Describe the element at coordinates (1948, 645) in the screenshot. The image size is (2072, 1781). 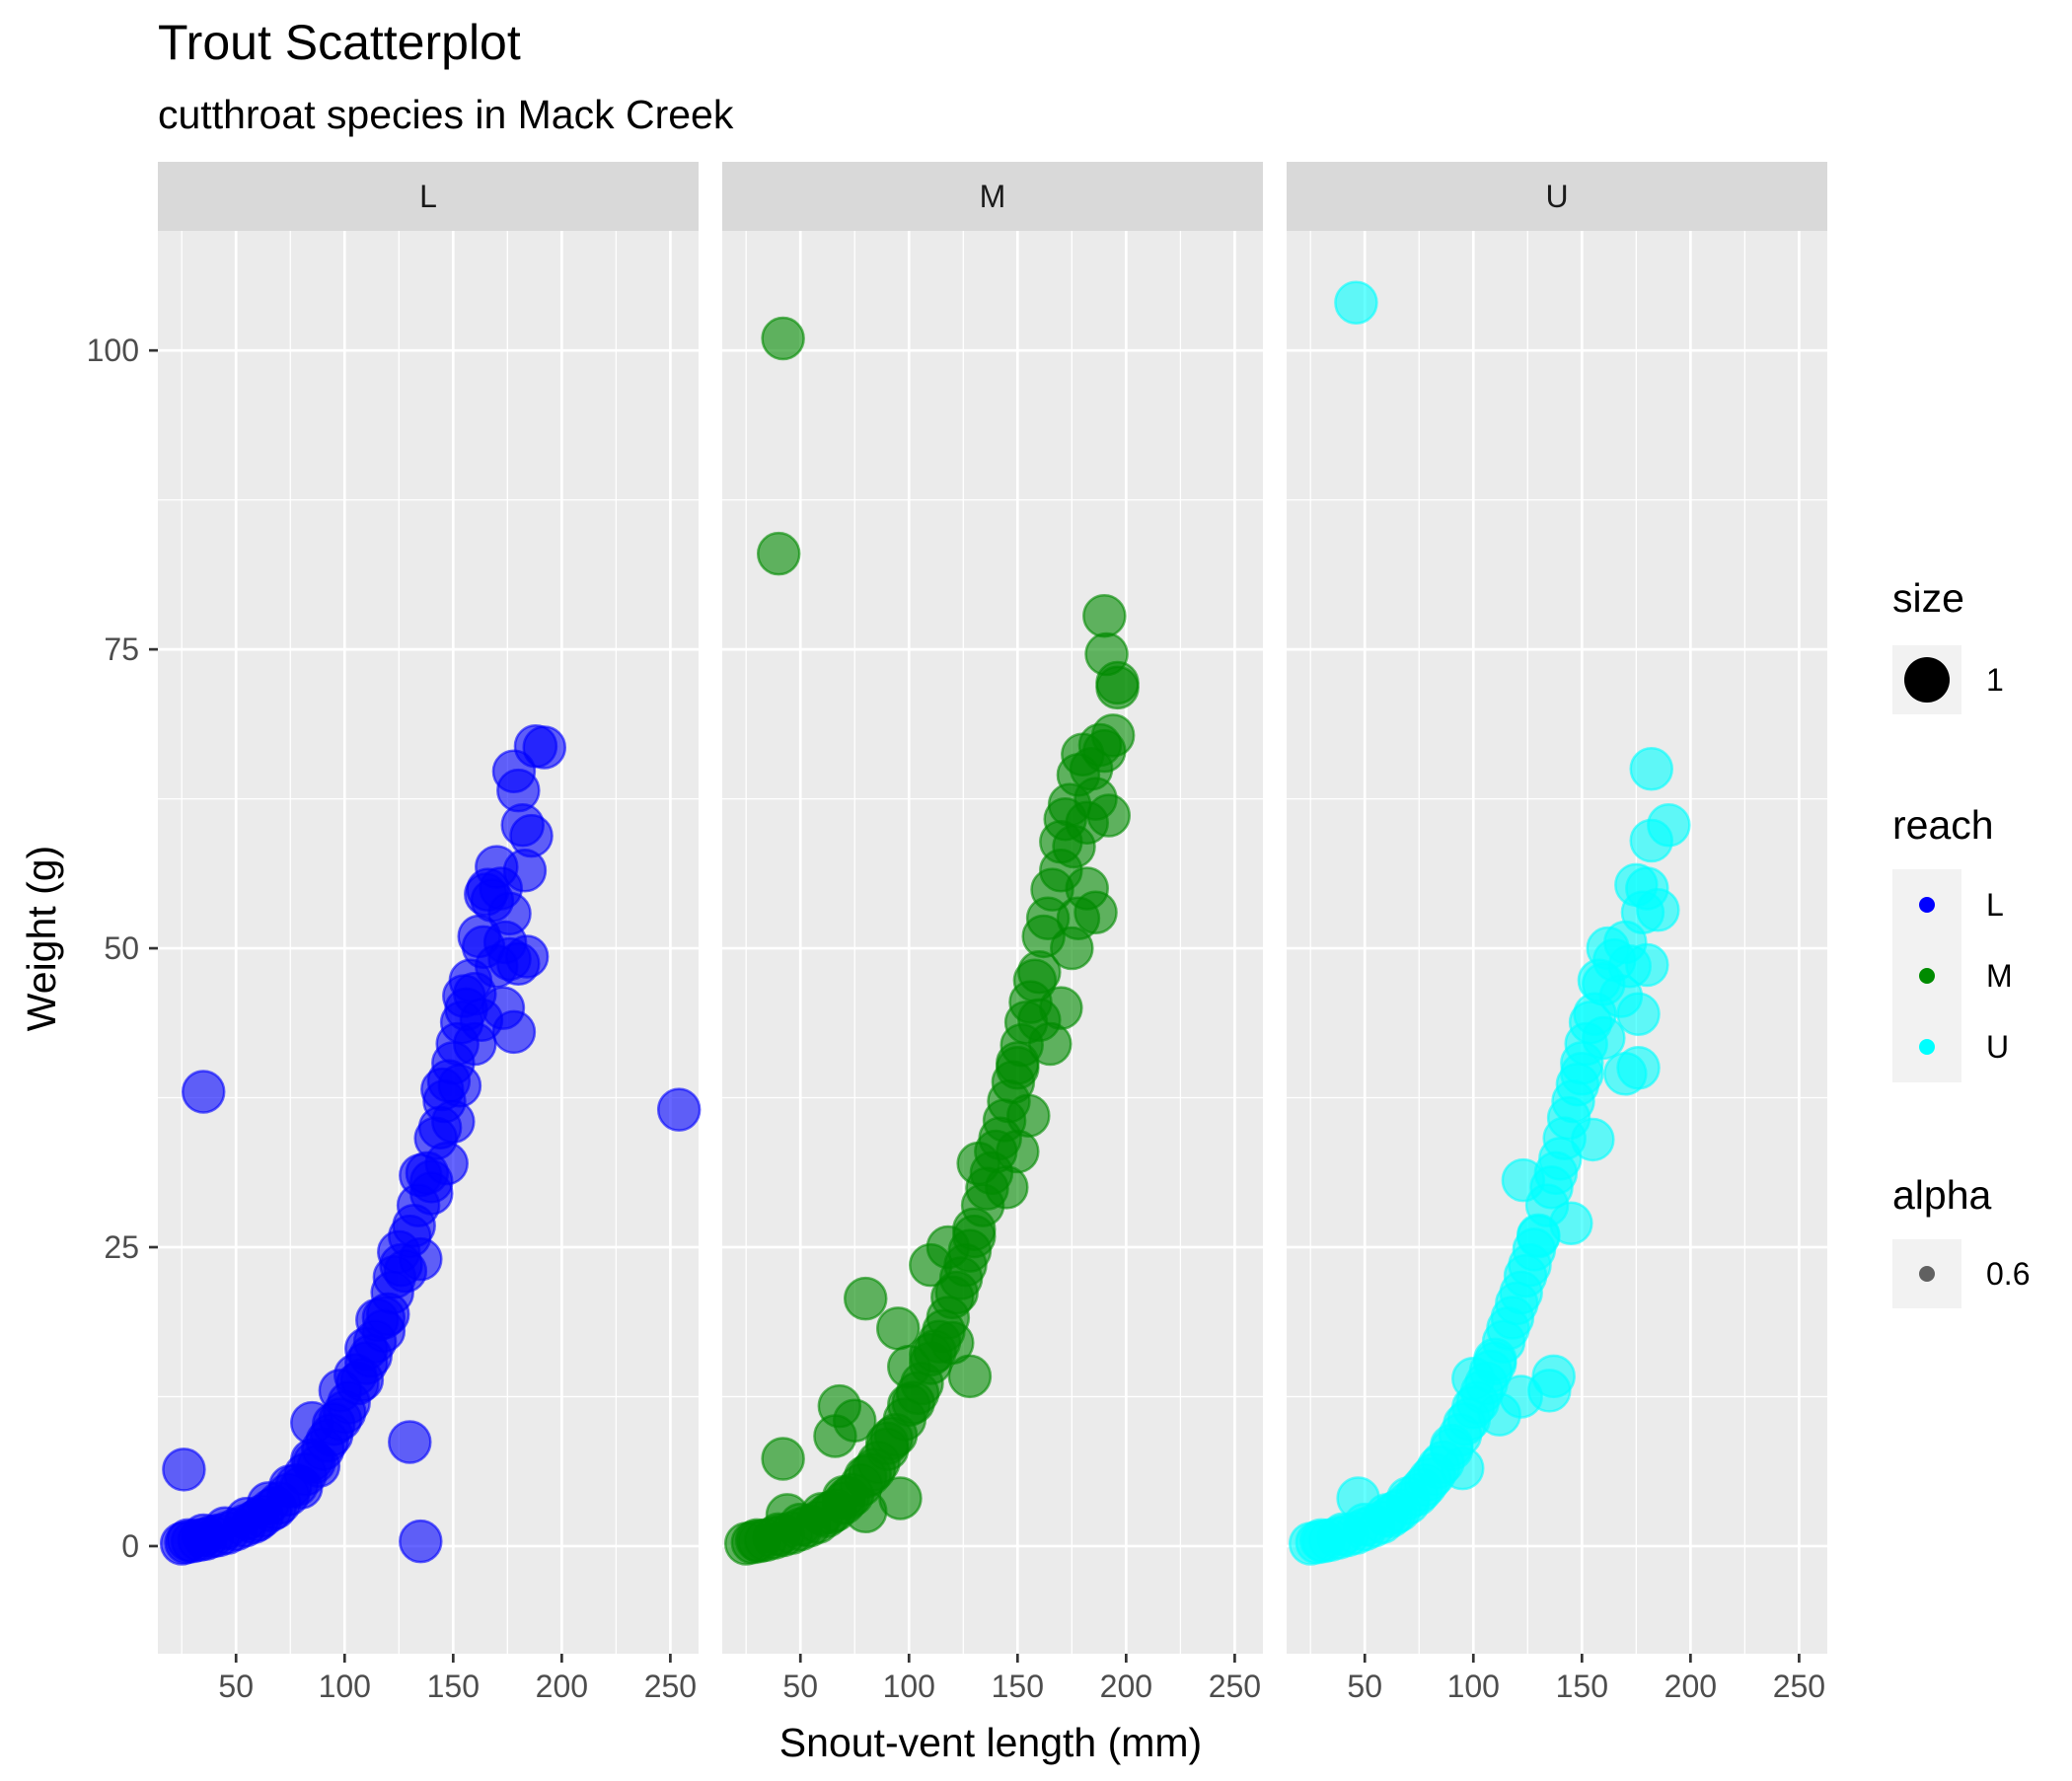
I see `legend-size: size 1` at that location.